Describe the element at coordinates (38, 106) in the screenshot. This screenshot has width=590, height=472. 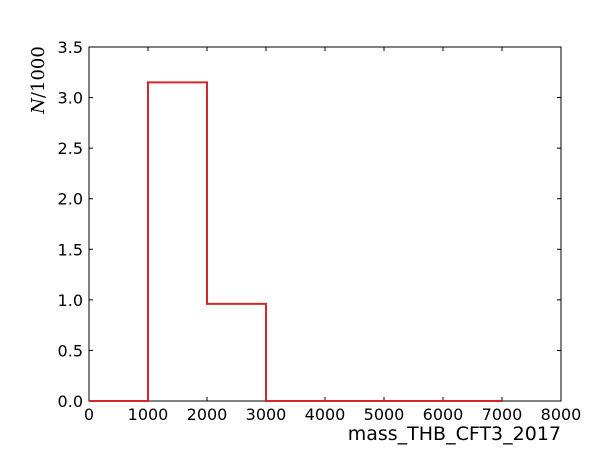
I see `y-axis-label-main: N` at that location.